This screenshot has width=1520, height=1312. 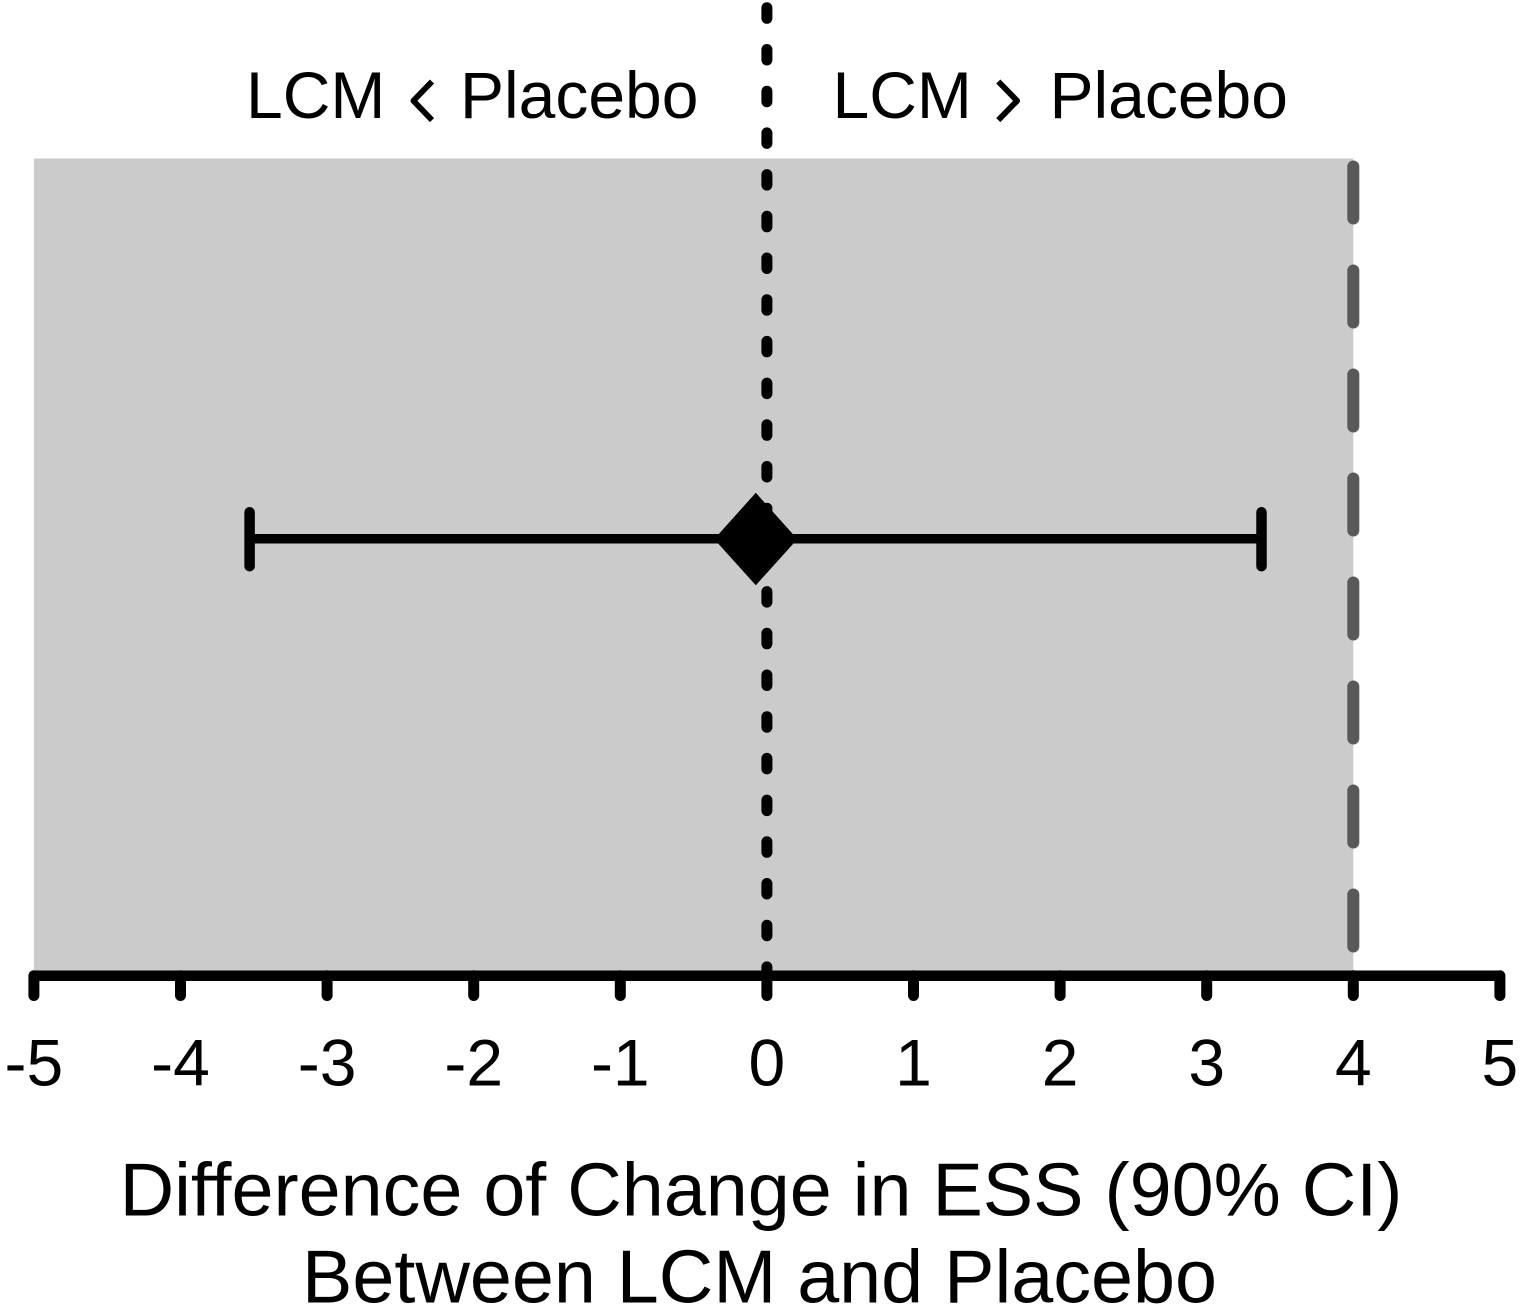 What do you see at coordinates (767, 1063) in the screenshot?
I see `svg-text: 0` at bounding box center [767, 1063].